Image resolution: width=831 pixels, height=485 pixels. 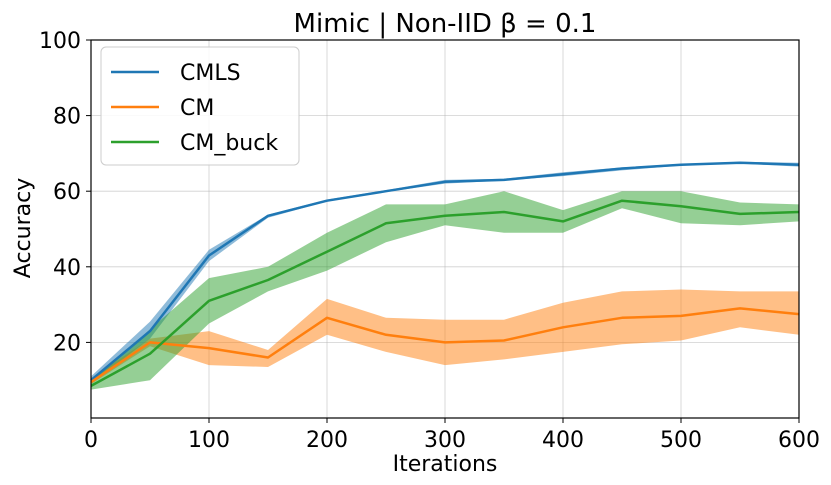 What do you see at coordinates (91, 440) in the screenshot?
I see `x-tick-label-0: 0` at bounding box center [91, 440].